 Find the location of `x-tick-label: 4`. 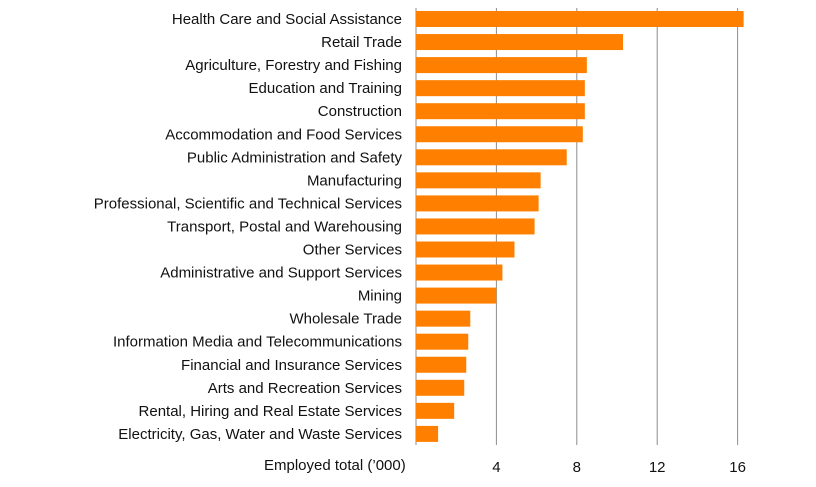

x-tick-label: 4 is located at coordinates (496, 467).